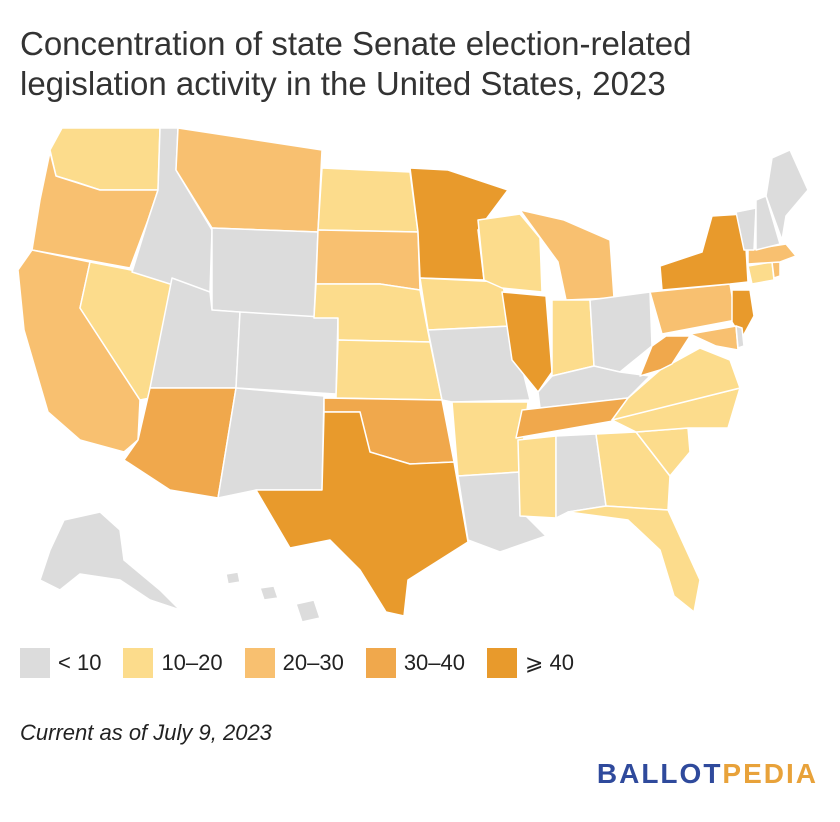 The image size is (840, 822). What do you see at coordinates (490, 439) in the screenshot?
I see `state-arkansas` at bounding box center [490, 439].